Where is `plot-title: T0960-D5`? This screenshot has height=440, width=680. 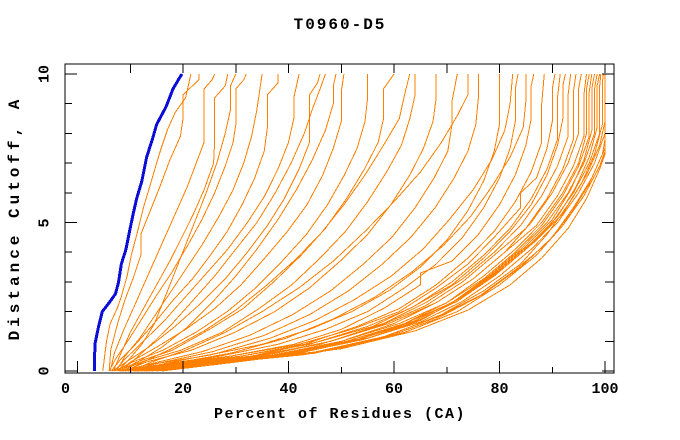
plot-title: T0960-D5 is located at coordinates (340, 25).